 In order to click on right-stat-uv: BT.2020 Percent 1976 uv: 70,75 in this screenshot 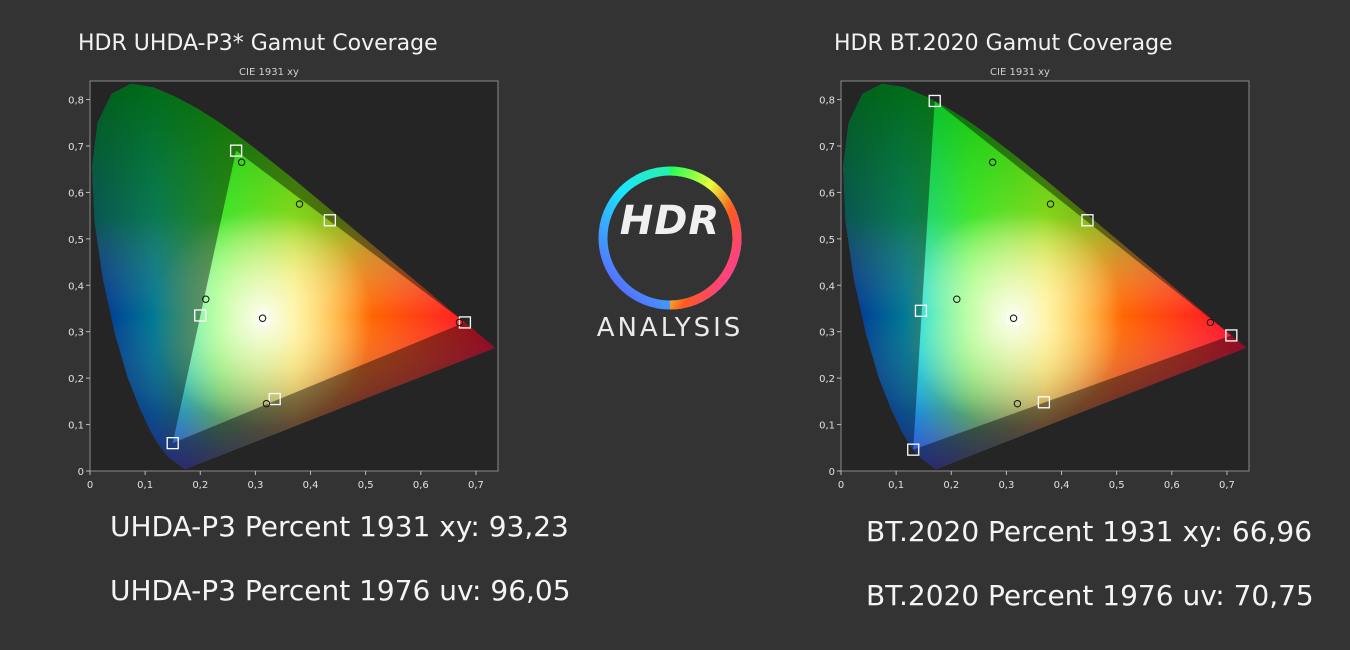, I will do `click(1090, 595)`.